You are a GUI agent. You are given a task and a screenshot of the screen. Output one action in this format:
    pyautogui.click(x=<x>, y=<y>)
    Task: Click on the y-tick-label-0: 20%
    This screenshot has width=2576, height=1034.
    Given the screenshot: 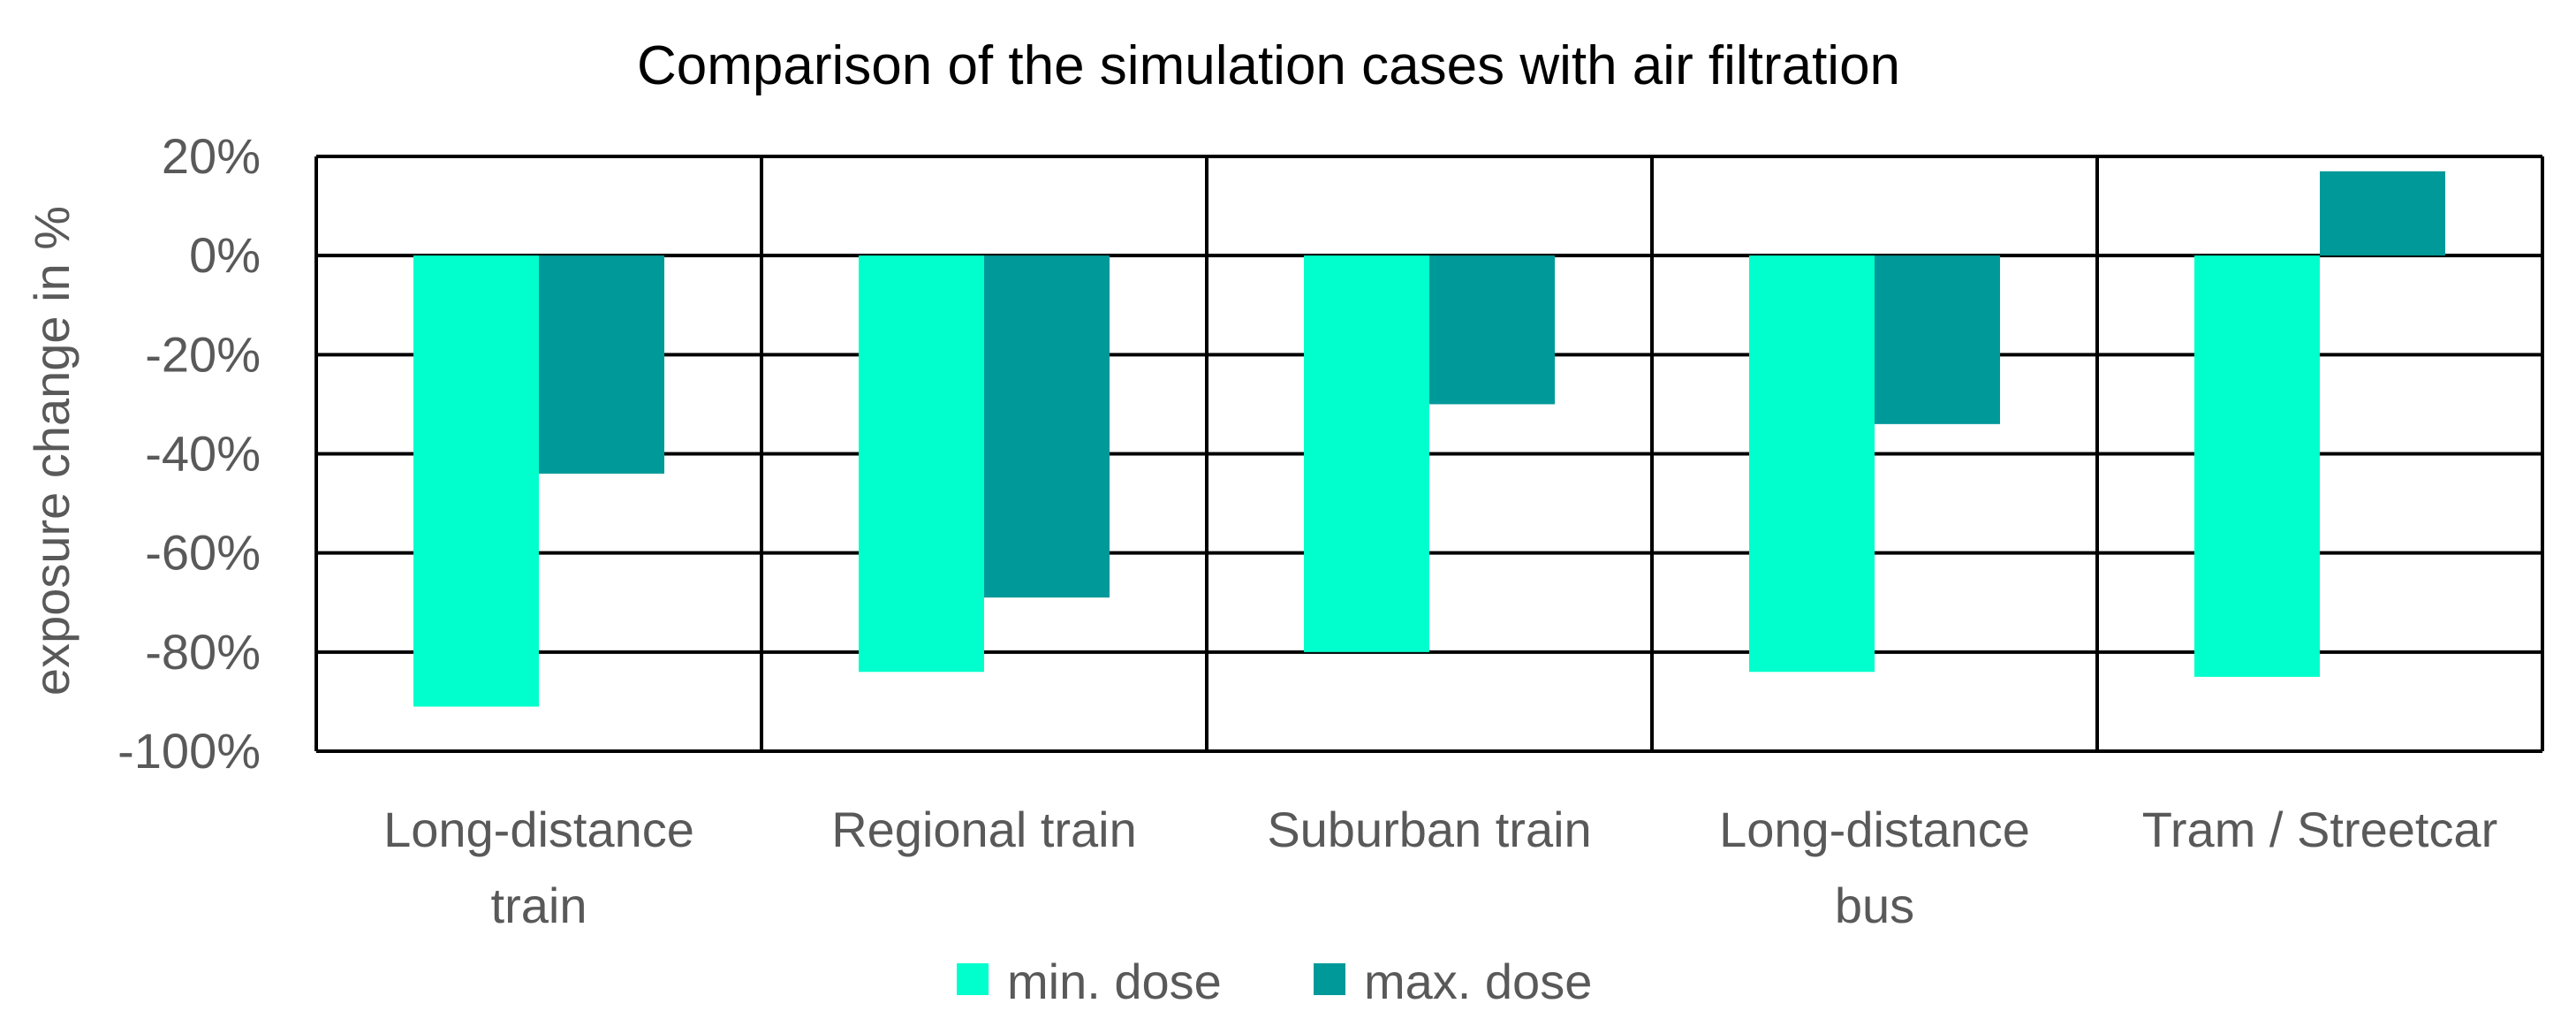 What is the action you would take?
    pyautogui.click(x=212, y=156)
    